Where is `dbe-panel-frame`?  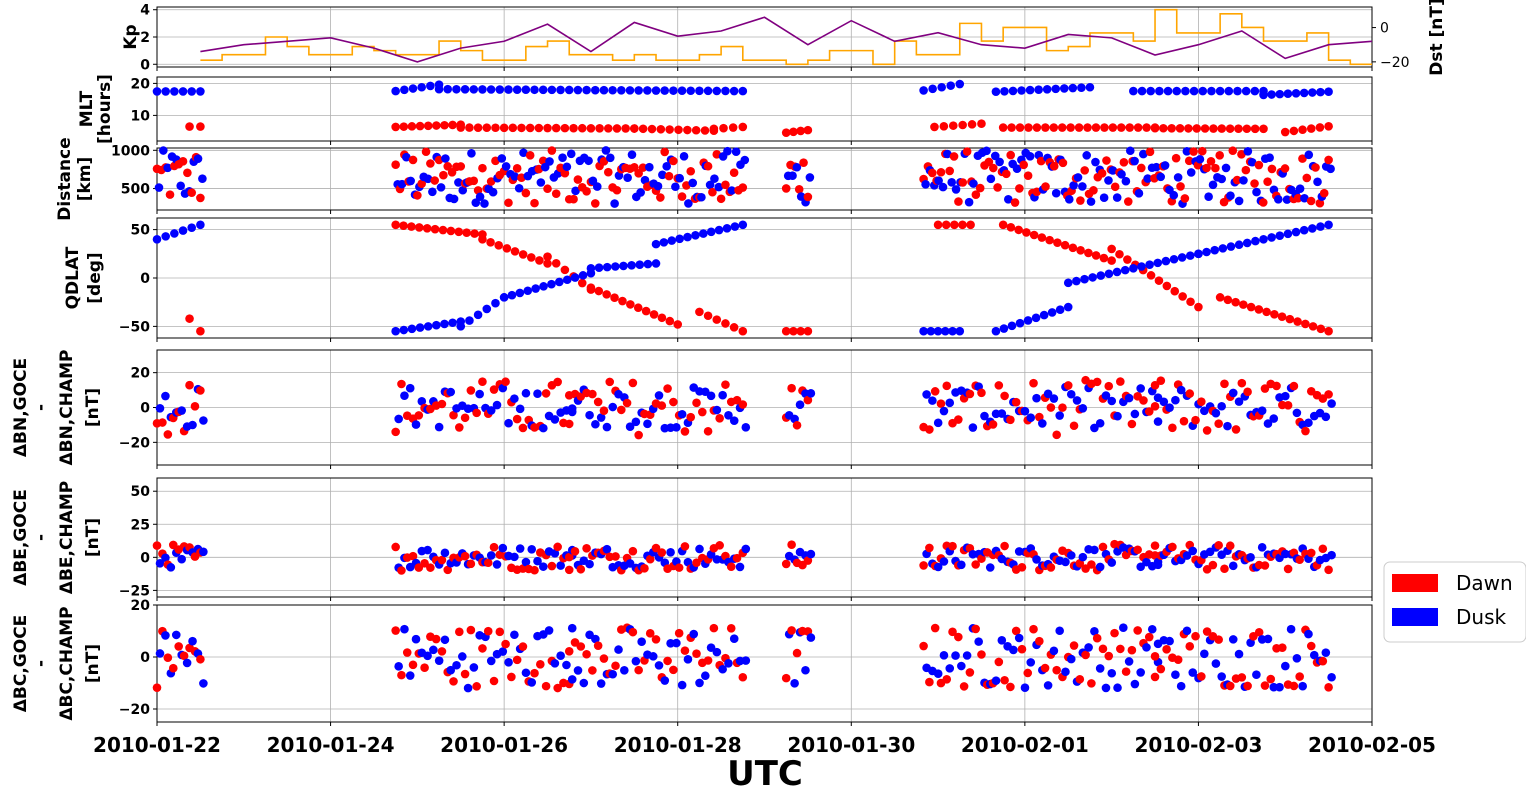
dbe-panel-frame is located at coordinates (764, 537).